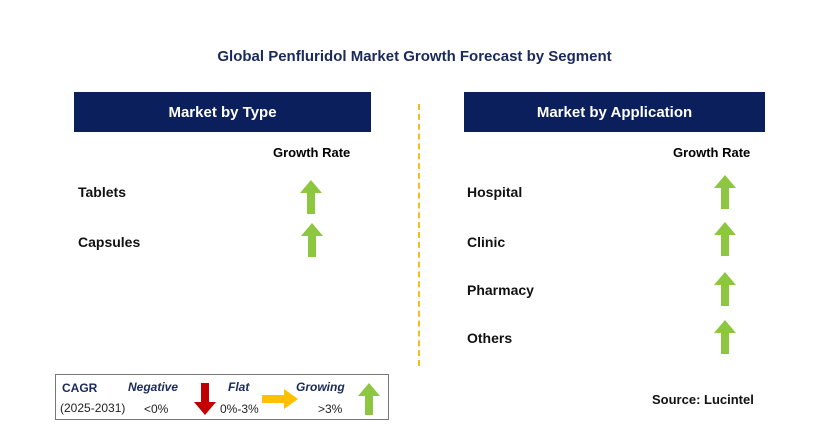 The height and width of the screenshot is (448, 829). What do you see at coordinates (486, 242) in the screenshot?
I see `application-item-clinic: Clinic` at bounding box center [486, 242].